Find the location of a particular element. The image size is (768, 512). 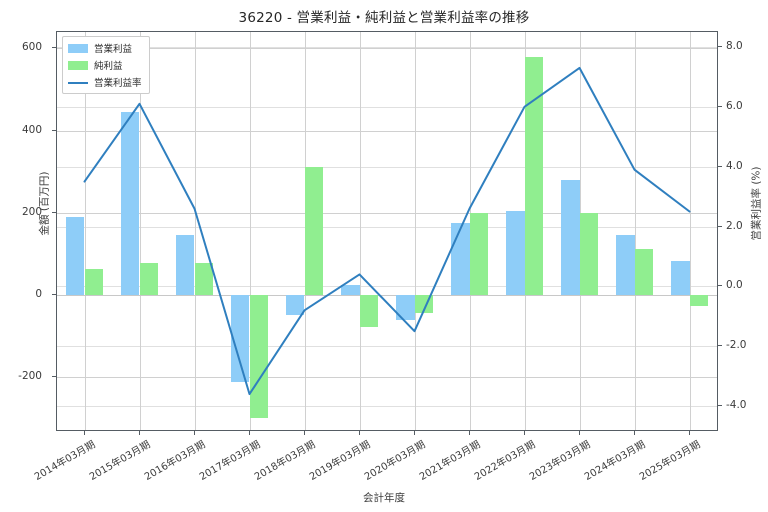

legend-item-operating-profit: 営業利益 is located at coordinates (105, 48).